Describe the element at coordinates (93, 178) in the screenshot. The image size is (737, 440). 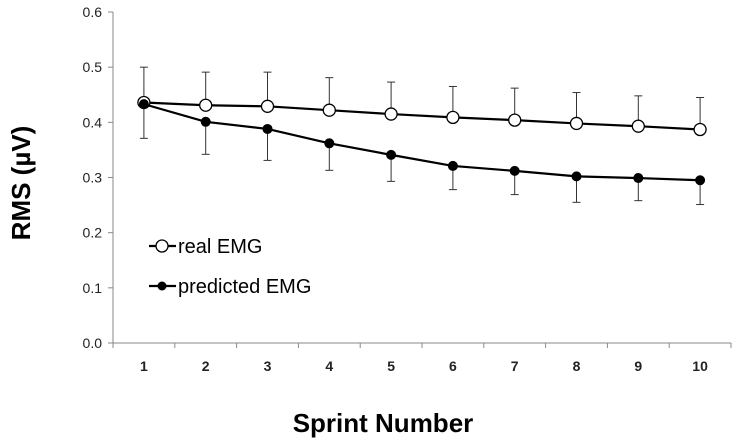
I see `y-tick-label: 0.3` at that location.